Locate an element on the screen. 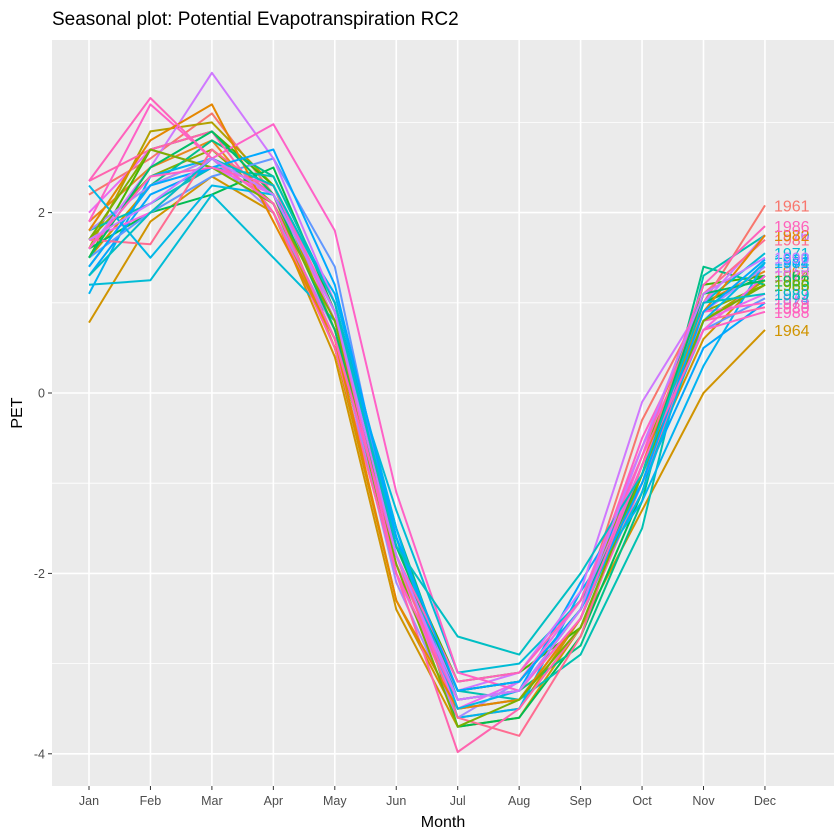 The width and height of the screenshot is (840, 840). y-tick-label: 2 is located at coordinates (41, 213).